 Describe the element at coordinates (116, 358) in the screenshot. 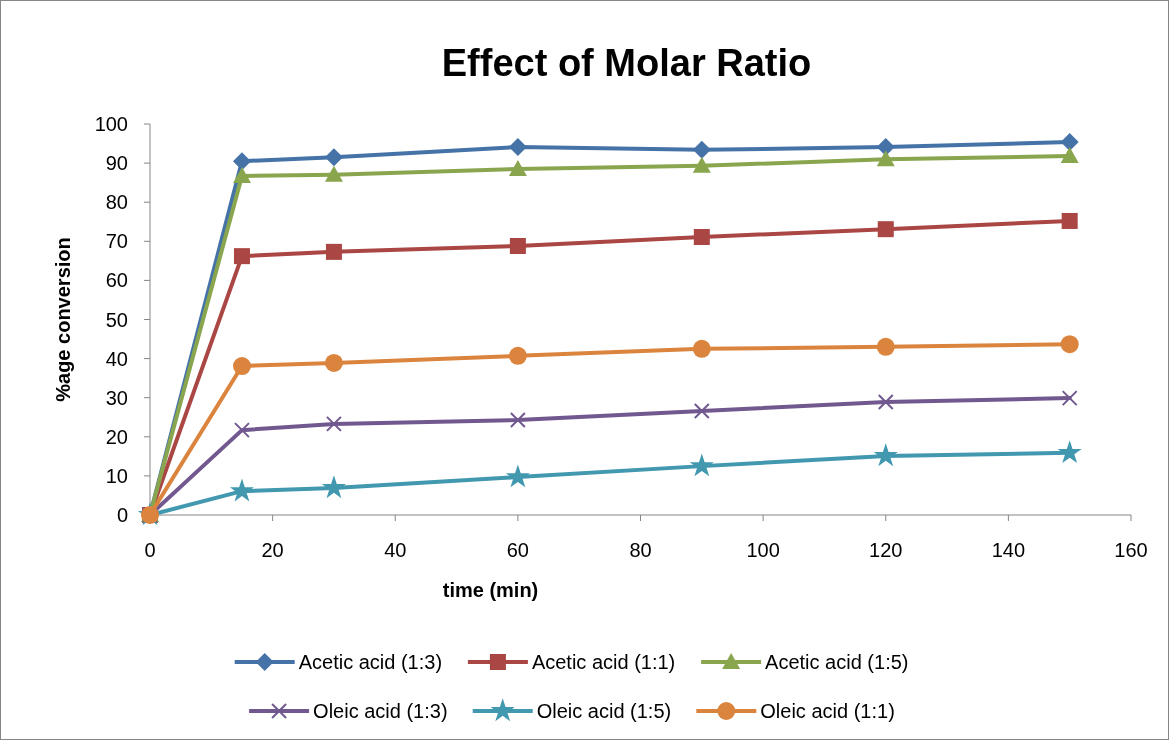

I see `y-tick-label: 40` at that location.